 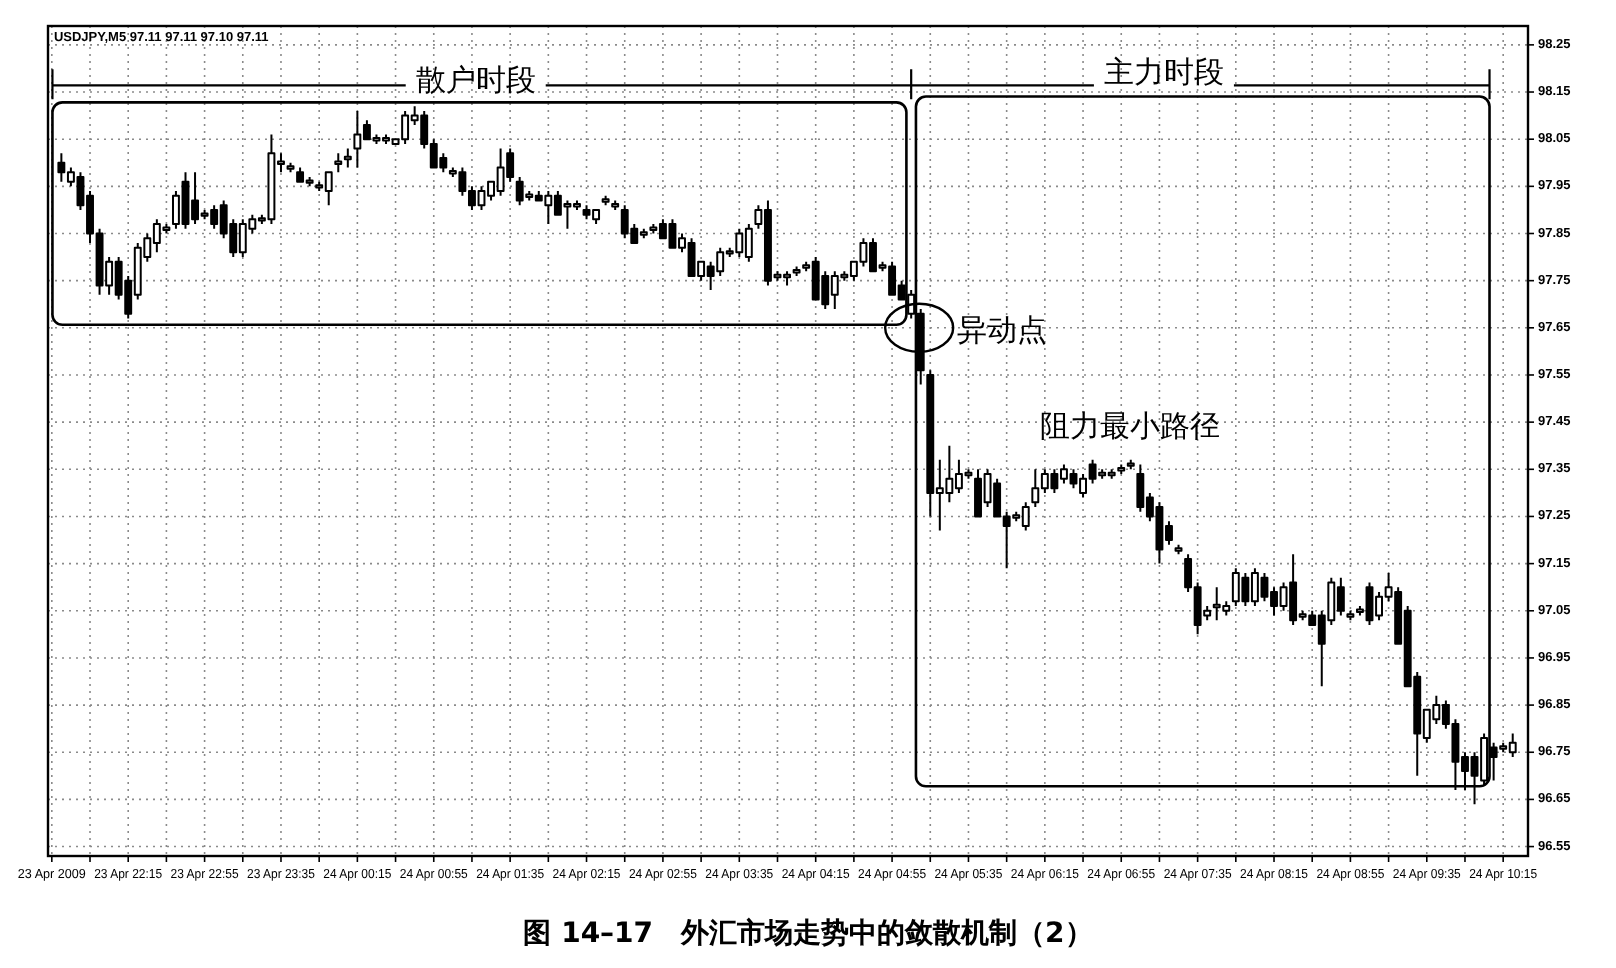 What do you see at coordinates (1163, 71) in the screenshot?
I see `annotation: 主力时段` at bounding box center [1163, 71].